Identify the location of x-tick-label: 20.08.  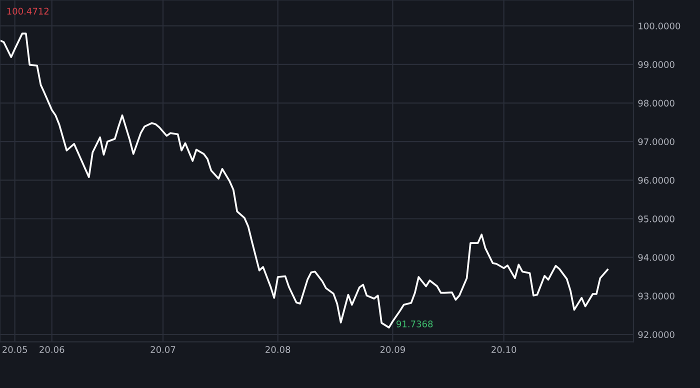
(278, 349).